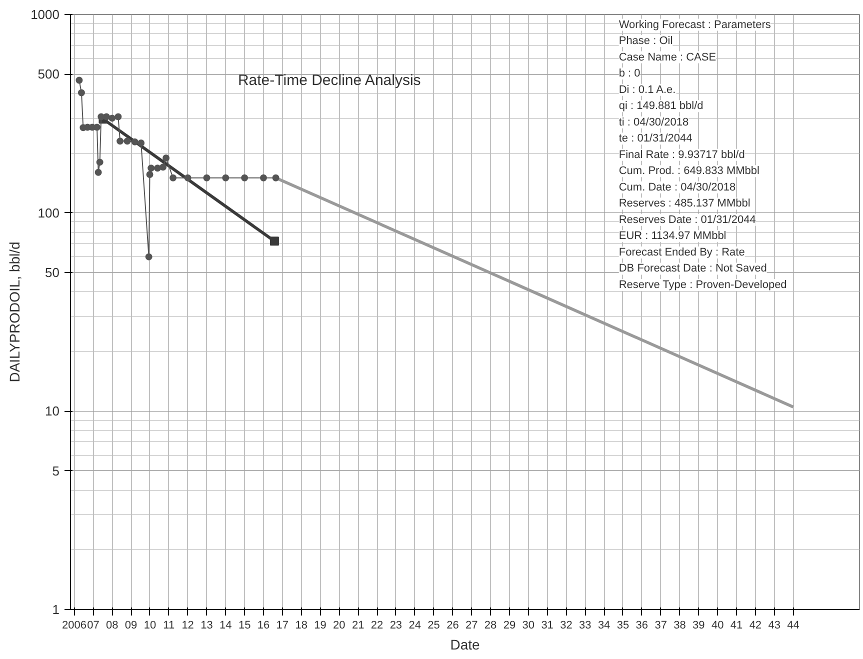 The height and width of the screenshot is (659, 863). Describe the element at coordinates (684, 204) in the screenshot. I see `annotation: Reserves : 485.137 MMbbl` at that location.